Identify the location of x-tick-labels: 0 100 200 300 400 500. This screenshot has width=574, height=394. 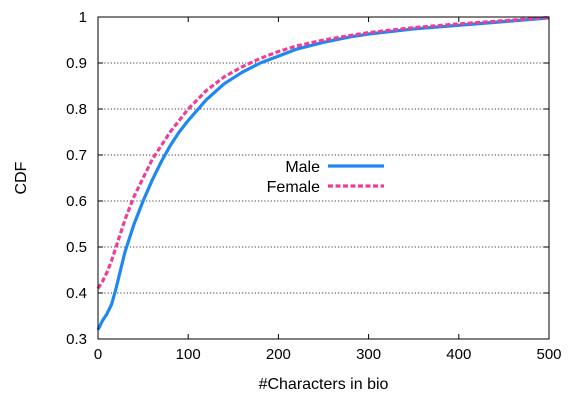
(328, 354).